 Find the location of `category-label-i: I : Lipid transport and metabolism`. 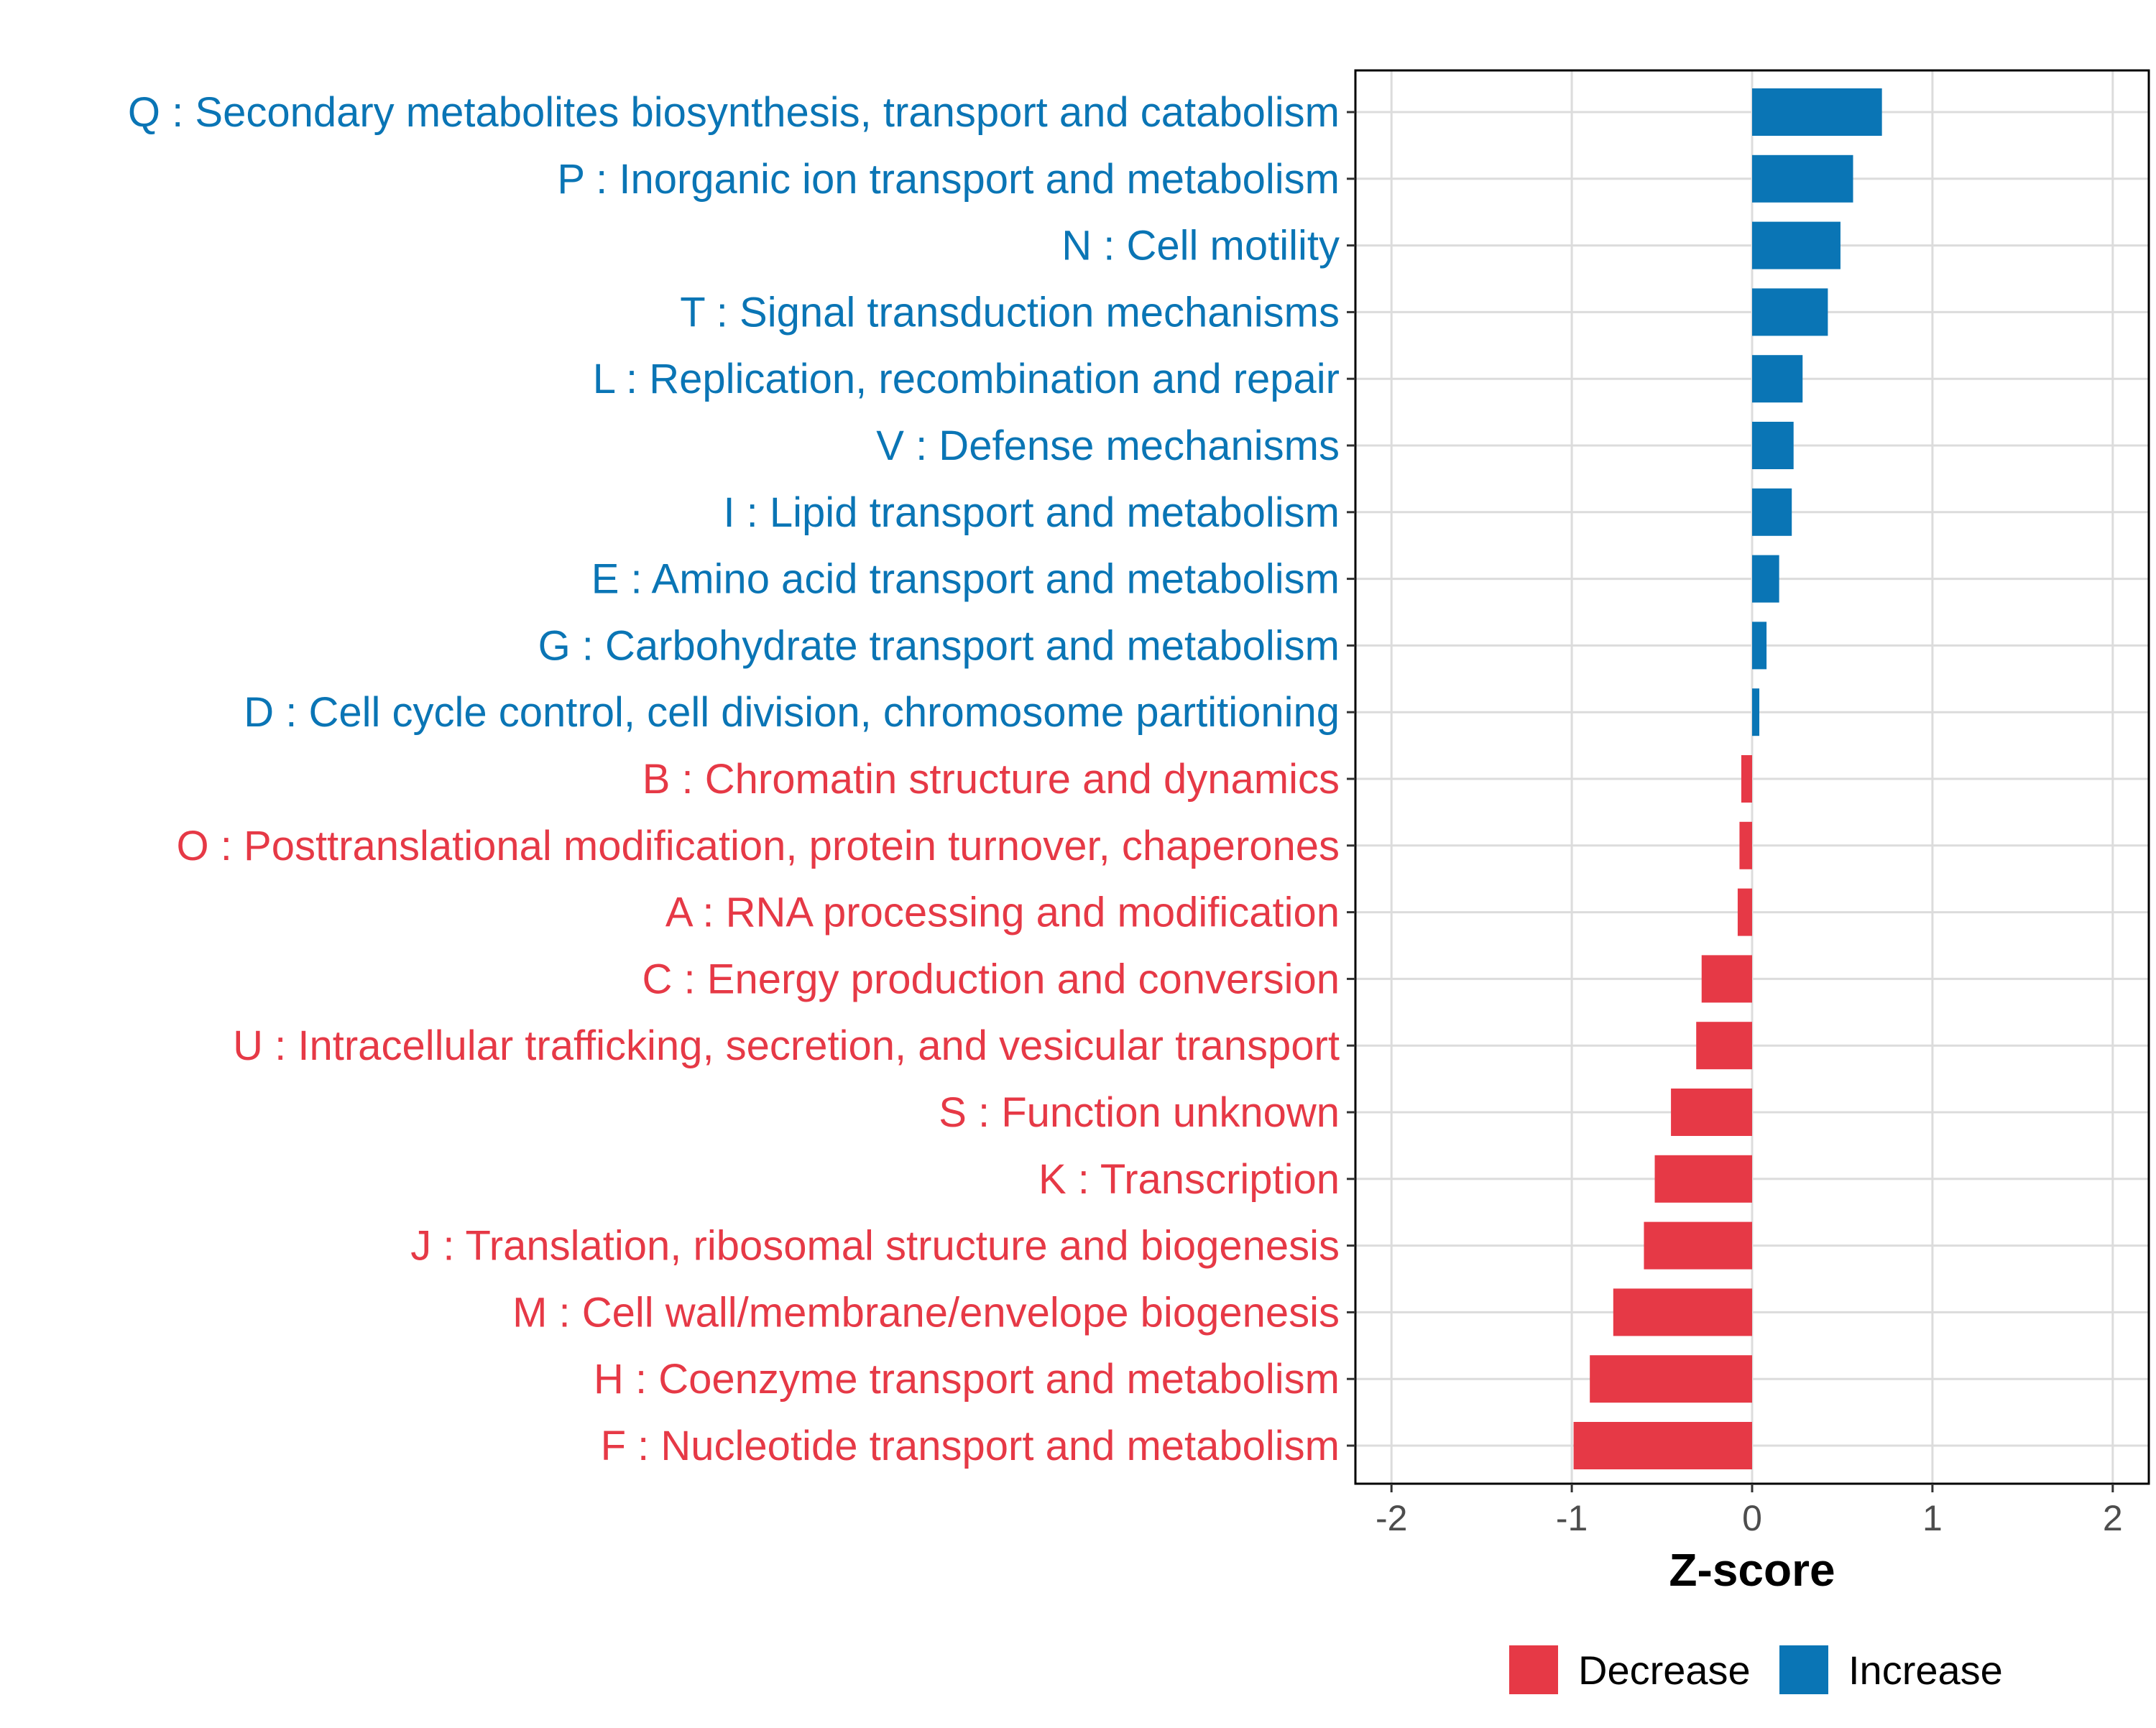

category-label-i: I : Lipid transport and metabolism is located at coordinates (1031, 512).